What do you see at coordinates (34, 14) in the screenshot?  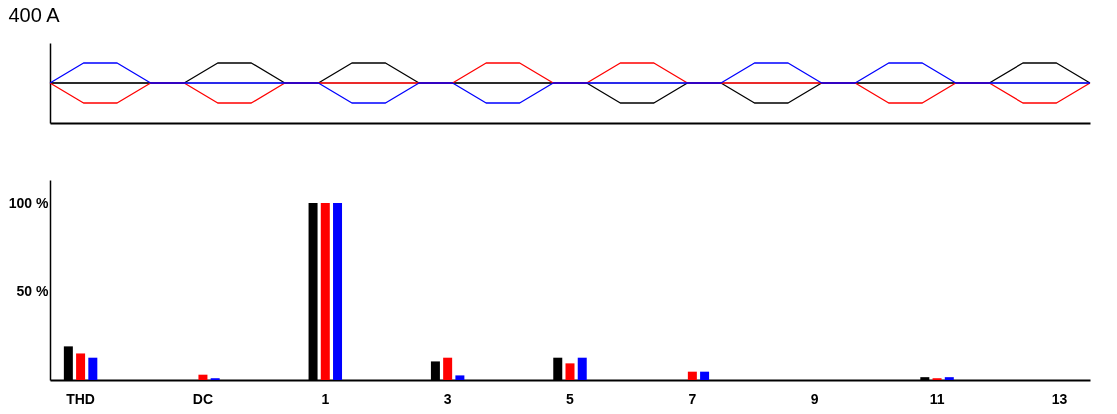 I see `y-axis-title: 400 A` at bounding box center [34, 14].